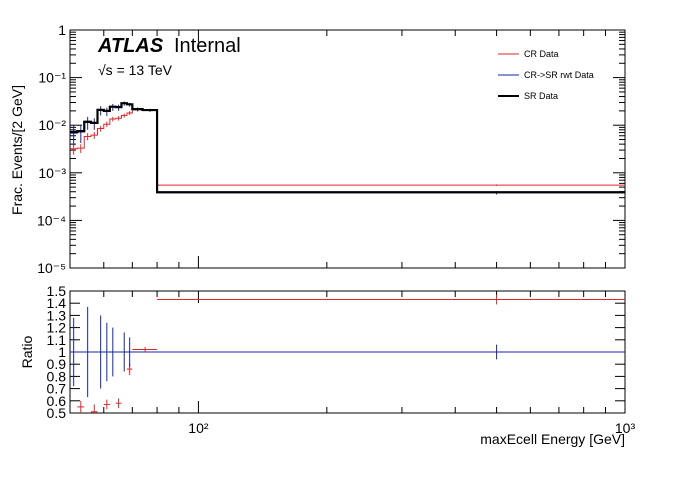 The height and width of the screenshot is (477, 696). Describe the element at coordinates (57, 328) in the screenshot. I see `ratio-y-tick-label: 1.2` at that location.